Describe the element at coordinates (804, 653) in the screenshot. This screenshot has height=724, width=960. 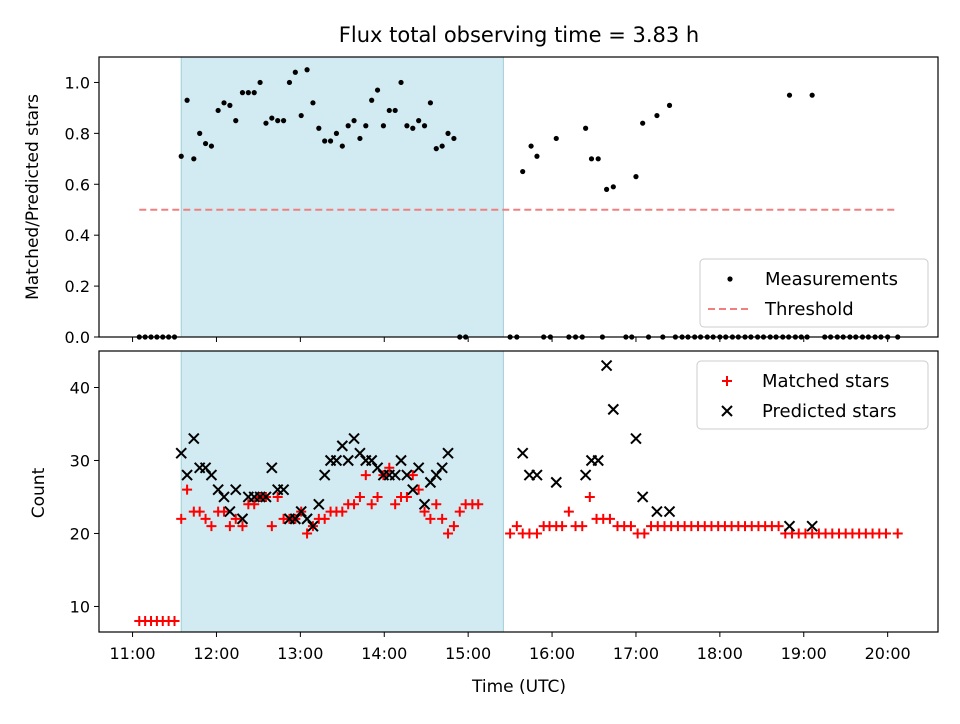
I see `x-tick-label: 19:00` at that location.